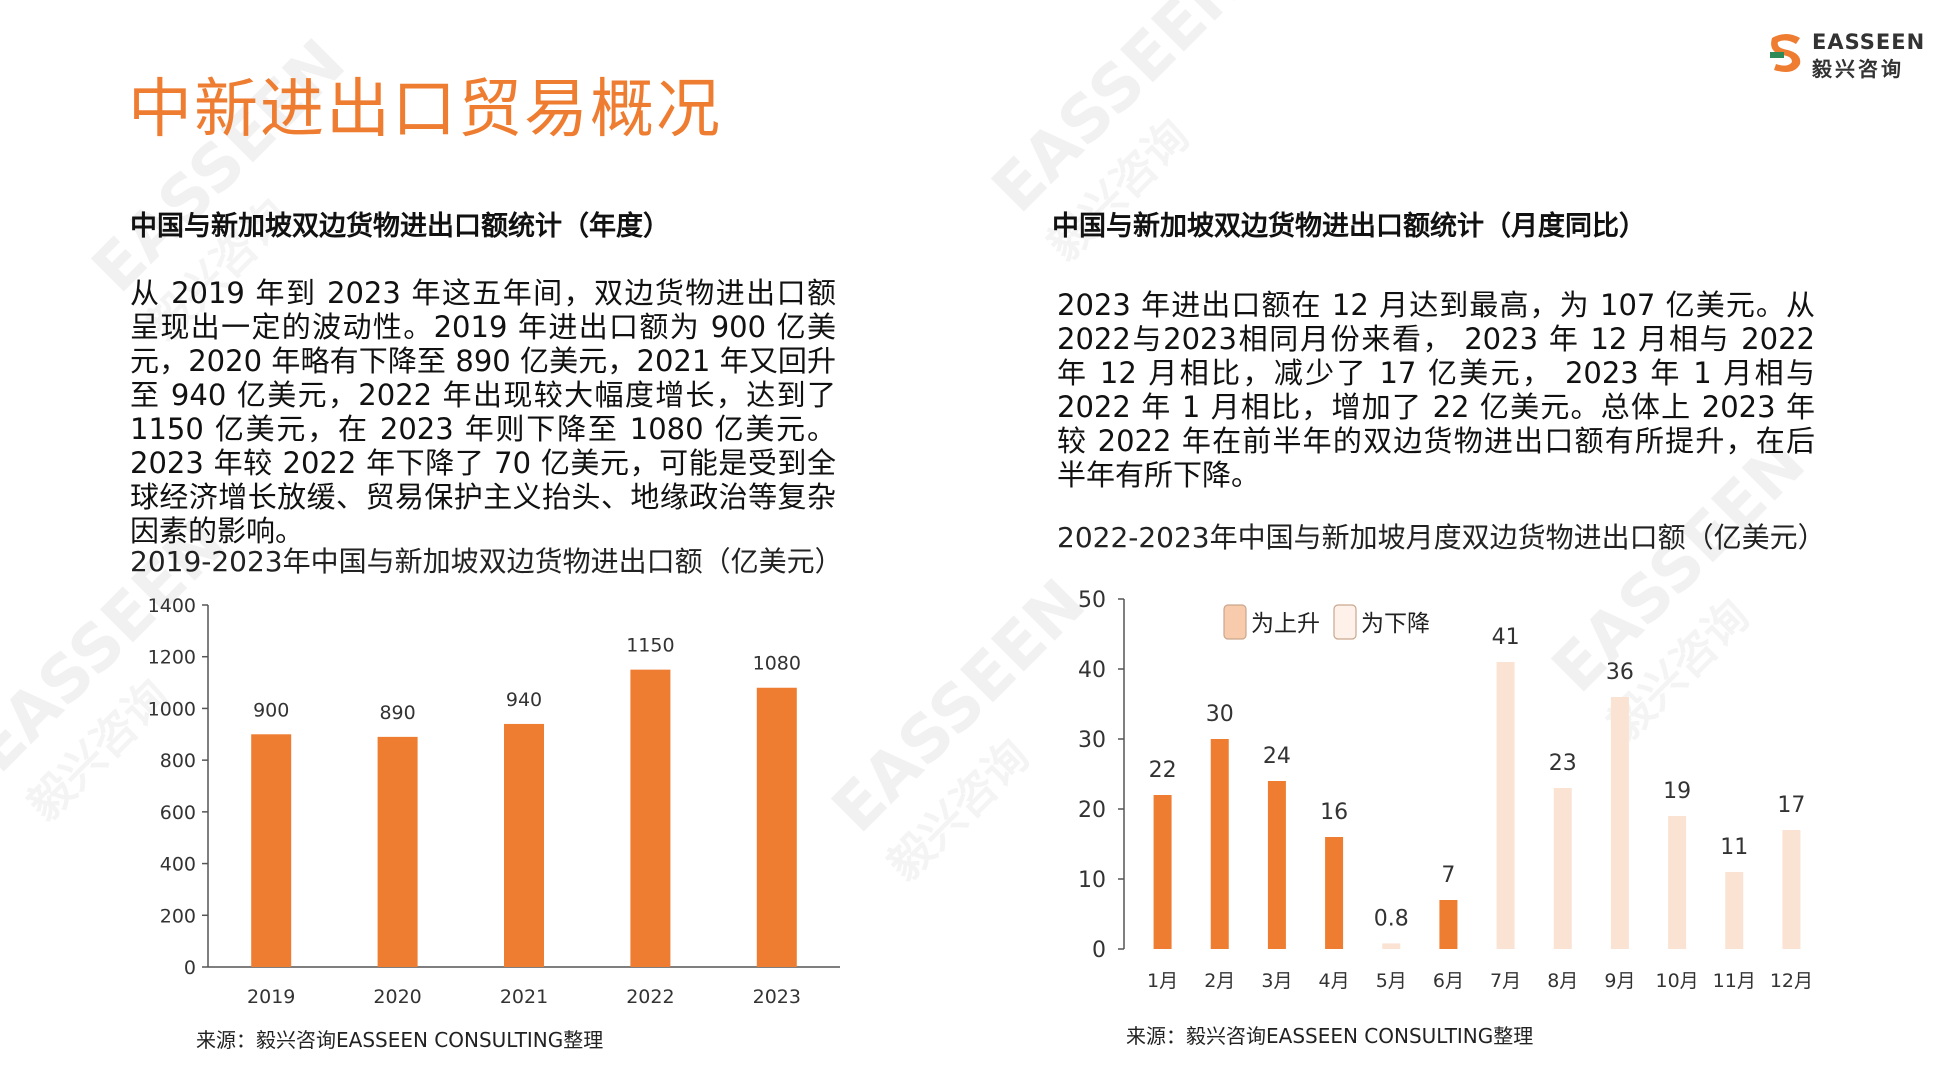  What do you see at coordinates (777, 664) in the screenshot?
I see `data-label: 1080` at bounding box center [777, 664].